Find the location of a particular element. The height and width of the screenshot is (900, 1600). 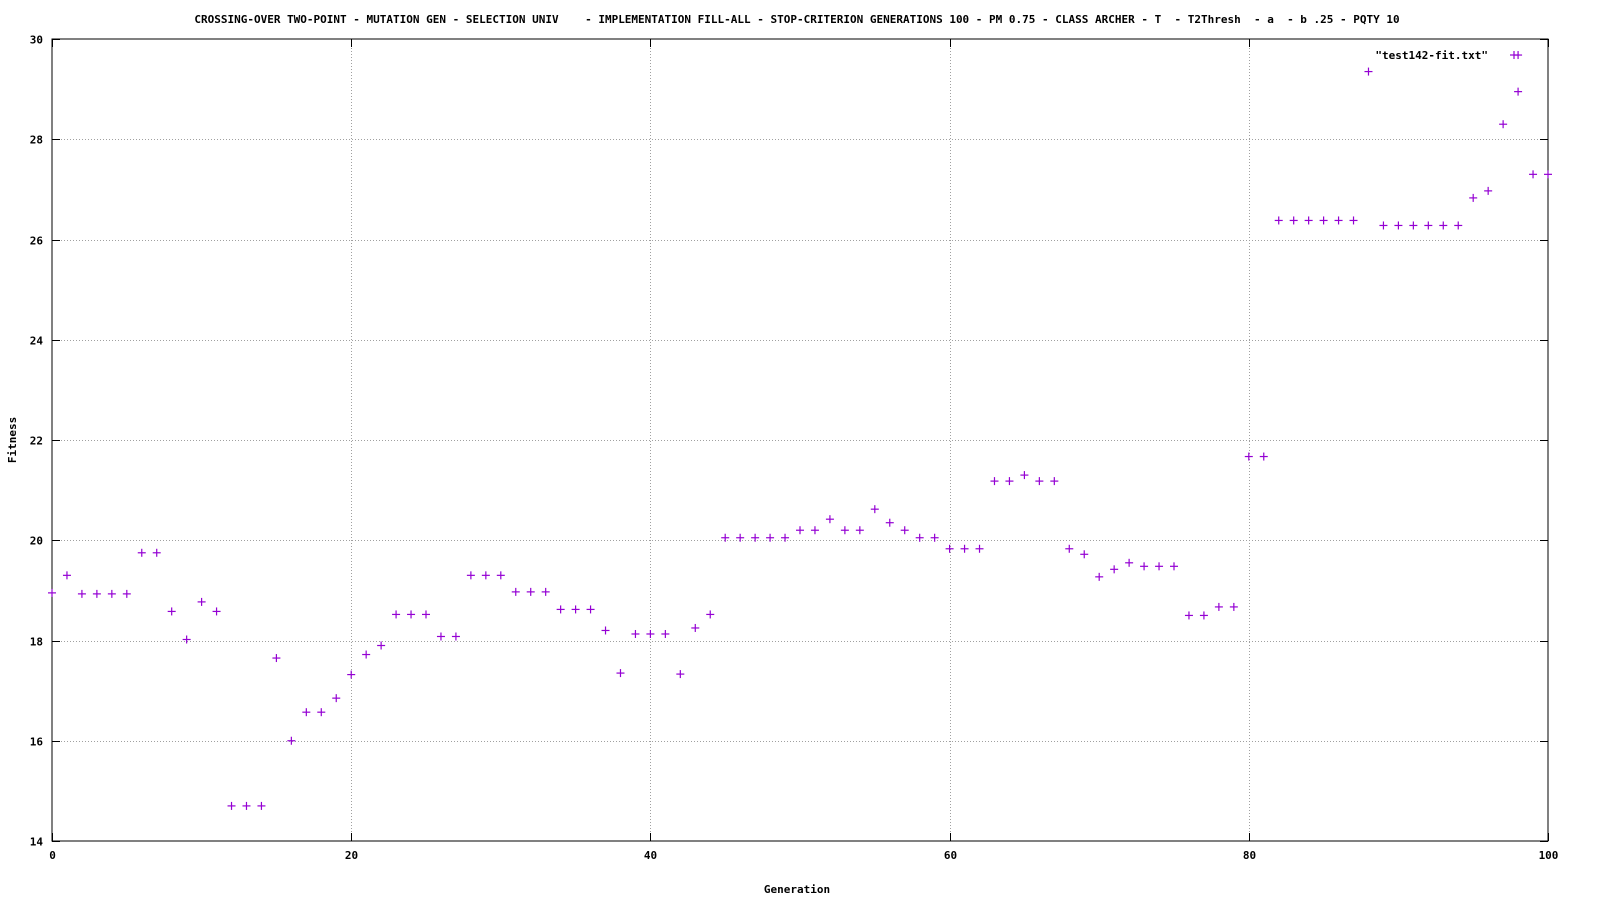

y-axis-label: Fitness is located at coordinates (12, 440).